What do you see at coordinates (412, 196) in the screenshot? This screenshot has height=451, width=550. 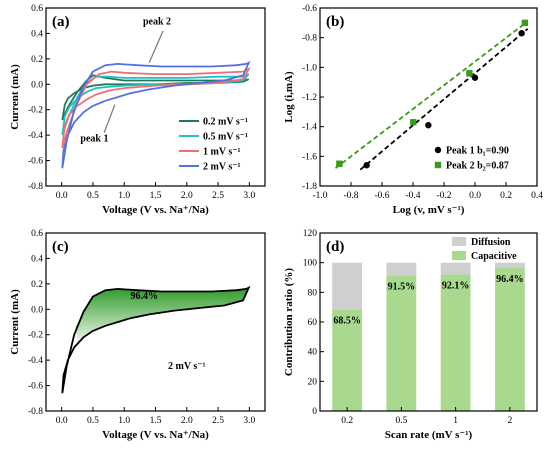 I see `x-tick-label: -0.4` at bounding box center [412, 196].